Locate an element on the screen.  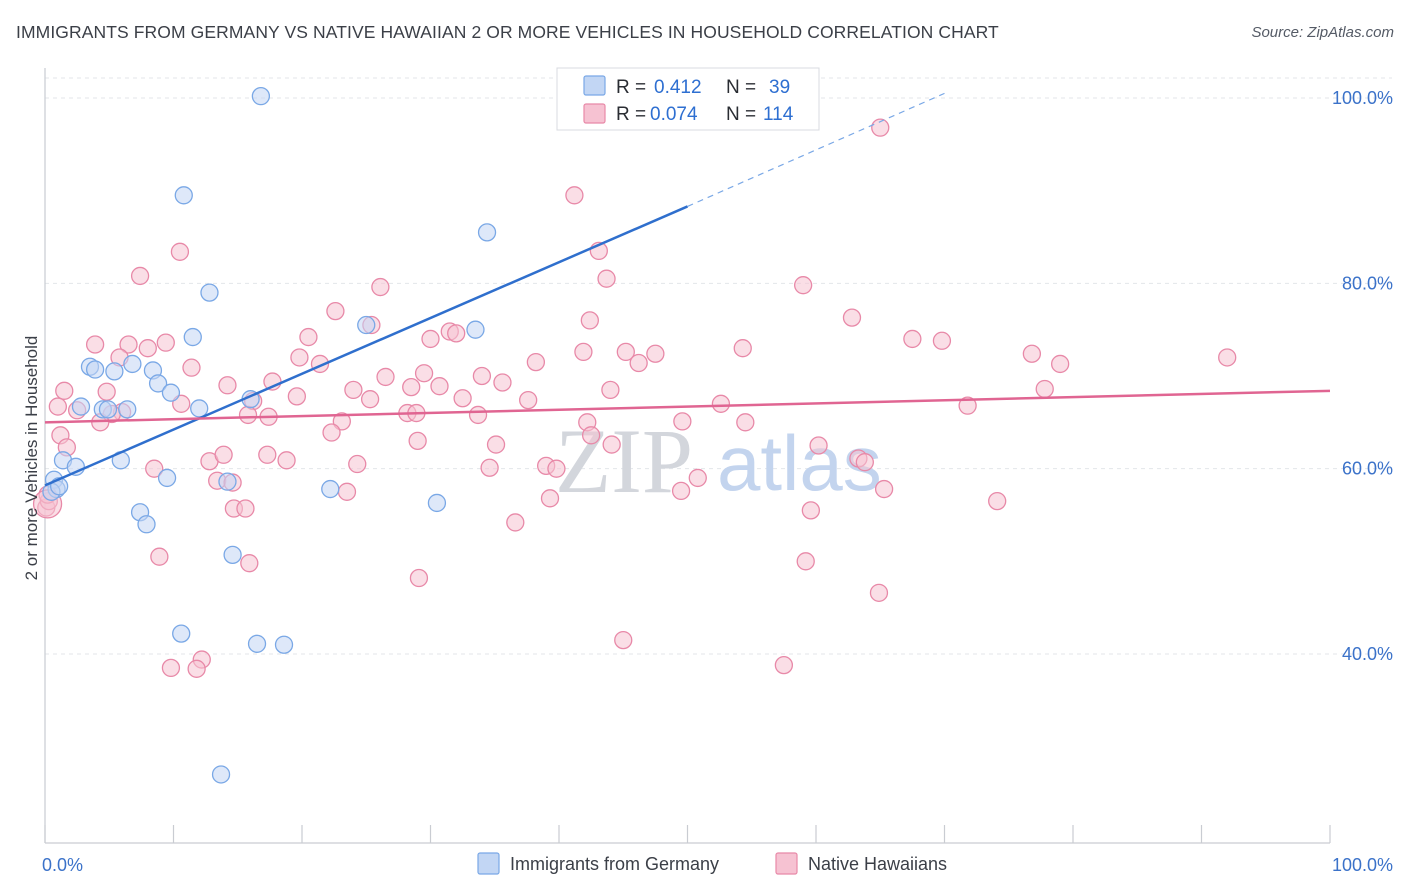
stats-legend: R = 0.412 N = 39 R = 0.074 N = 114 is located at coordinates (688, 99).